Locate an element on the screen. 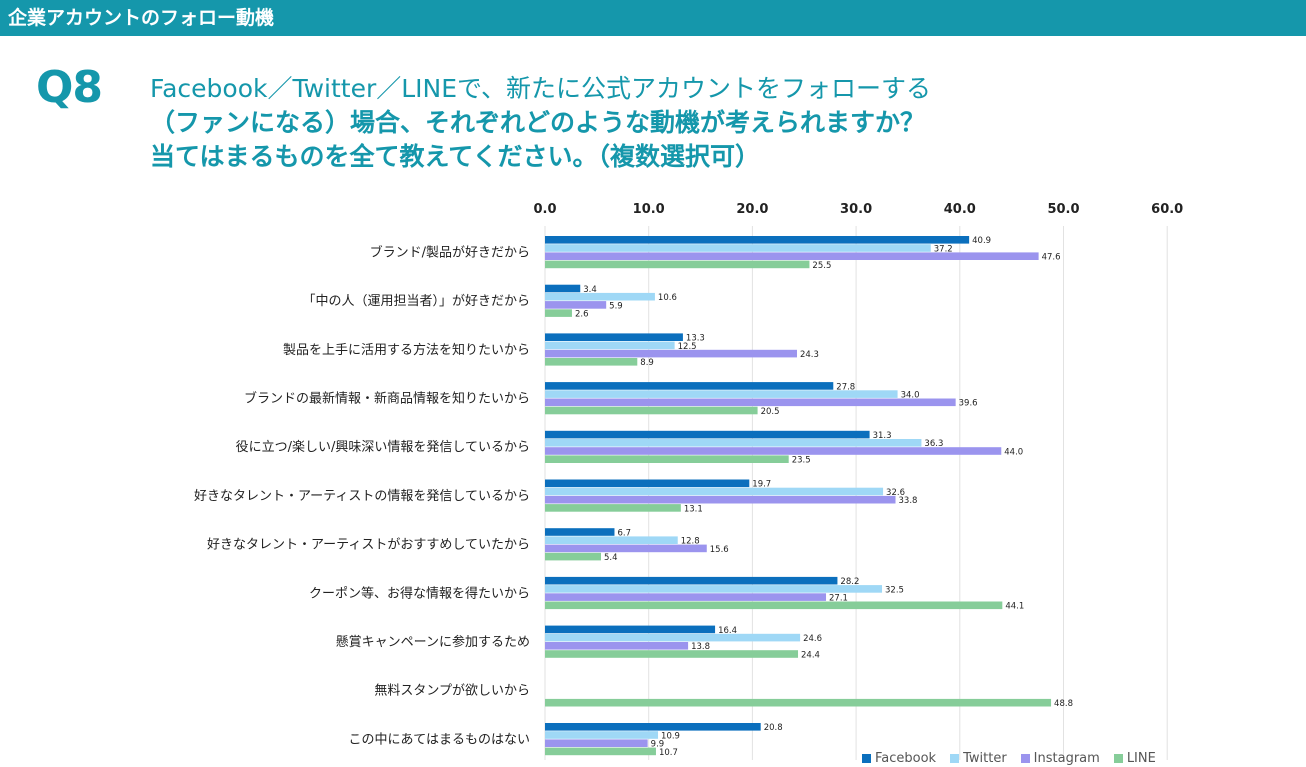  category-label: 役に立つ/楽しい/興味深い情報を発信しているから is located at coordinates (383, 447).